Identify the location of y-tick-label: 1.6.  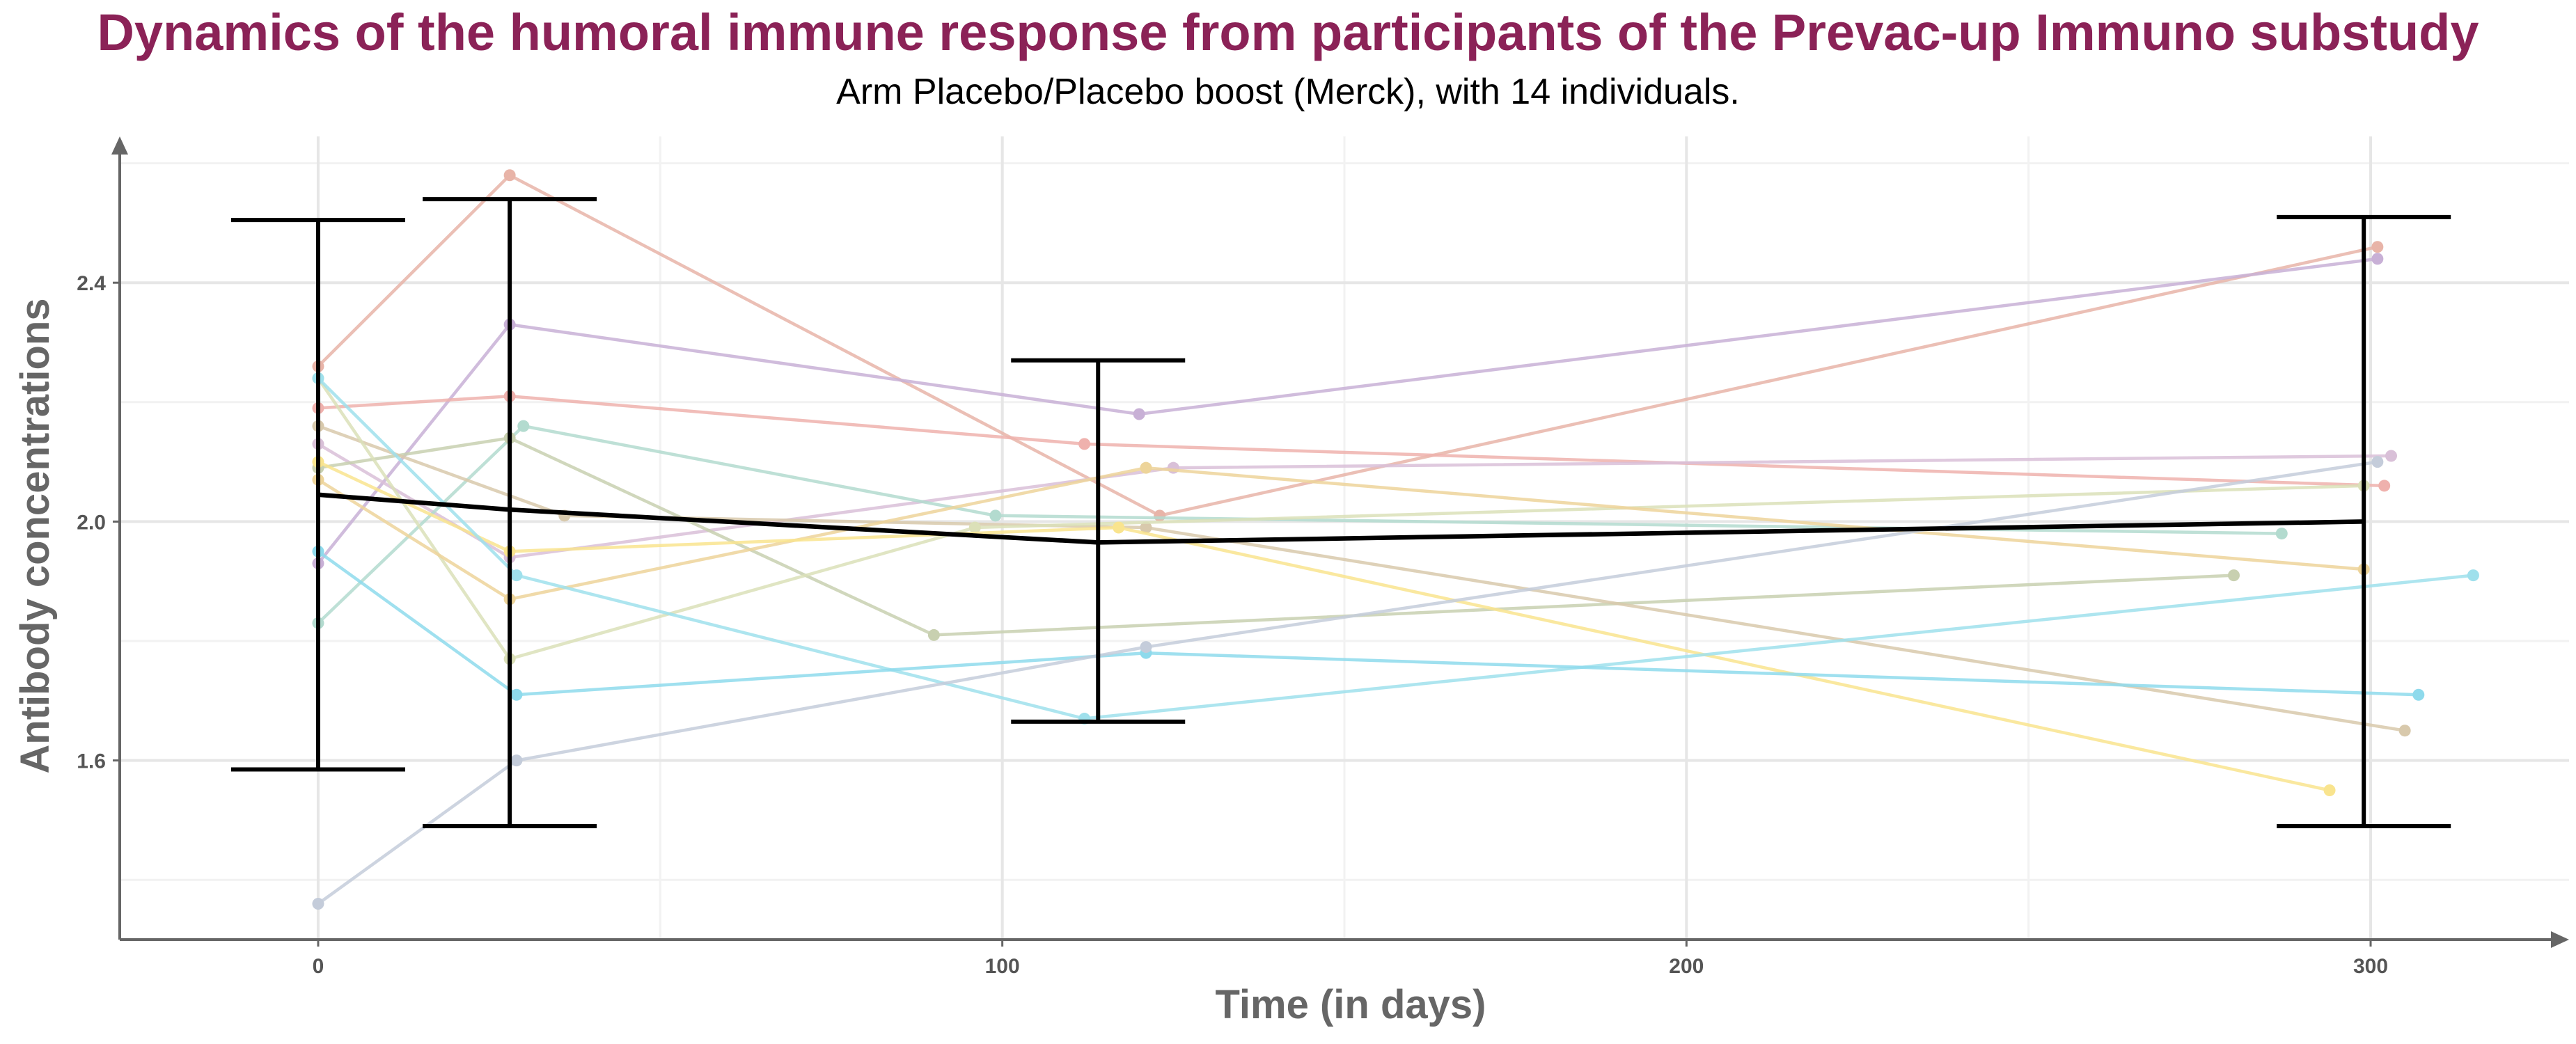
(91, 761).